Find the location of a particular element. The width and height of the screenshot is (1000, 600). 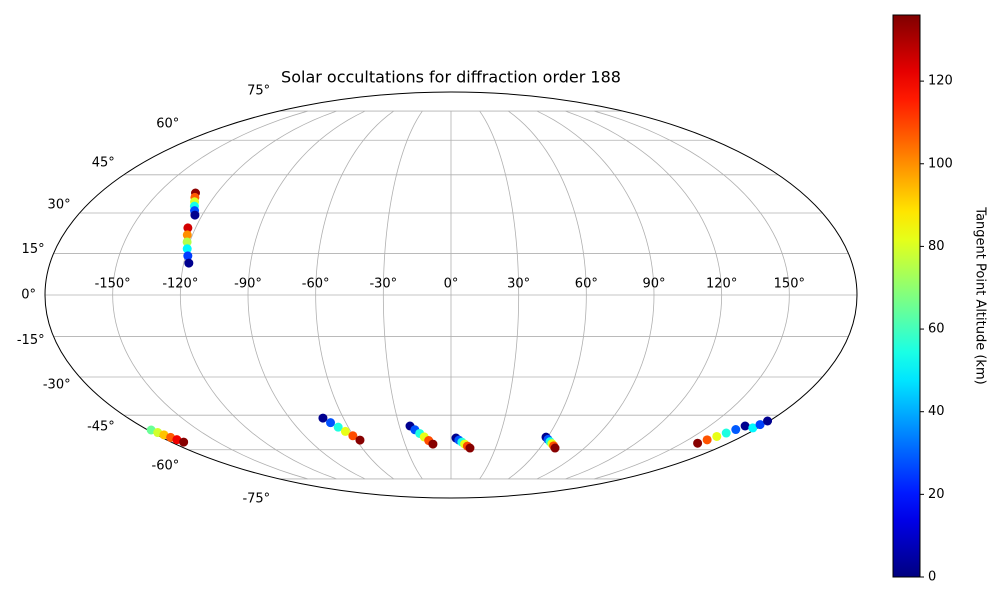

x-tick-label: -150° is located at coordinates (113, 284).